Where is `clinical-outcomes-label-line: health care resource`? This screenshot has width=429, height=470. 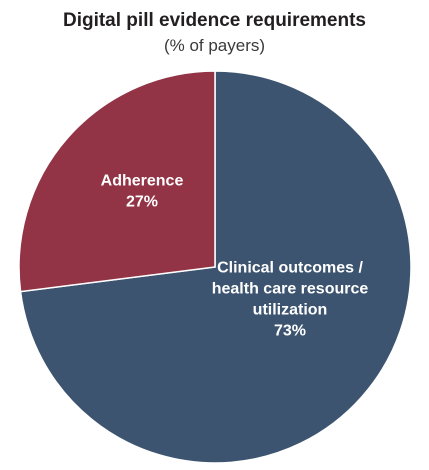
clinical-outcomes-label-line: health care resource is located at coordinates (290, 289).